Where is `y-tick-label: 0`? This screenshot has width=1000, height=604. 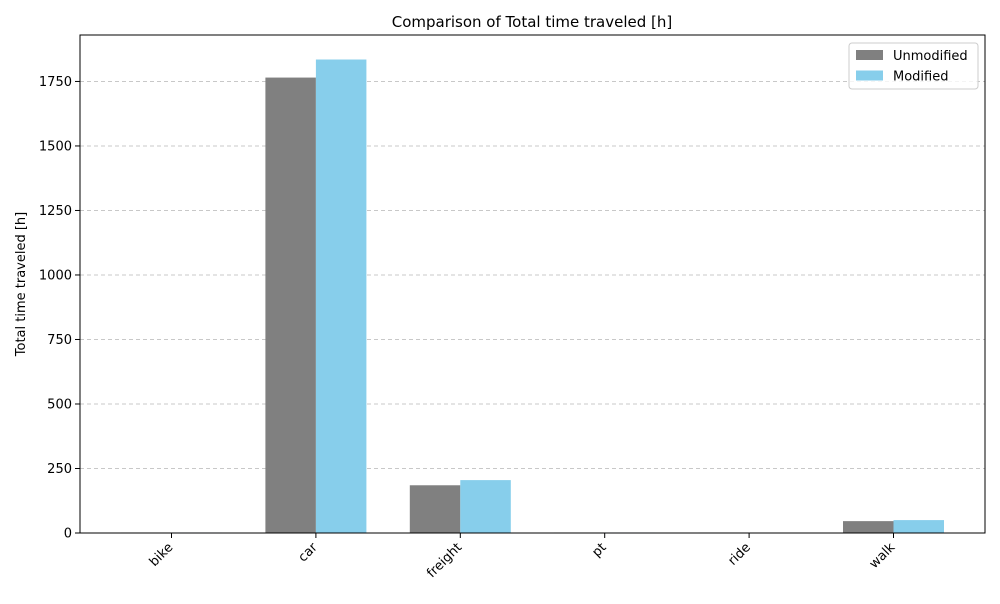
y-tick-label: 0 is located at coordinates (68, 534).